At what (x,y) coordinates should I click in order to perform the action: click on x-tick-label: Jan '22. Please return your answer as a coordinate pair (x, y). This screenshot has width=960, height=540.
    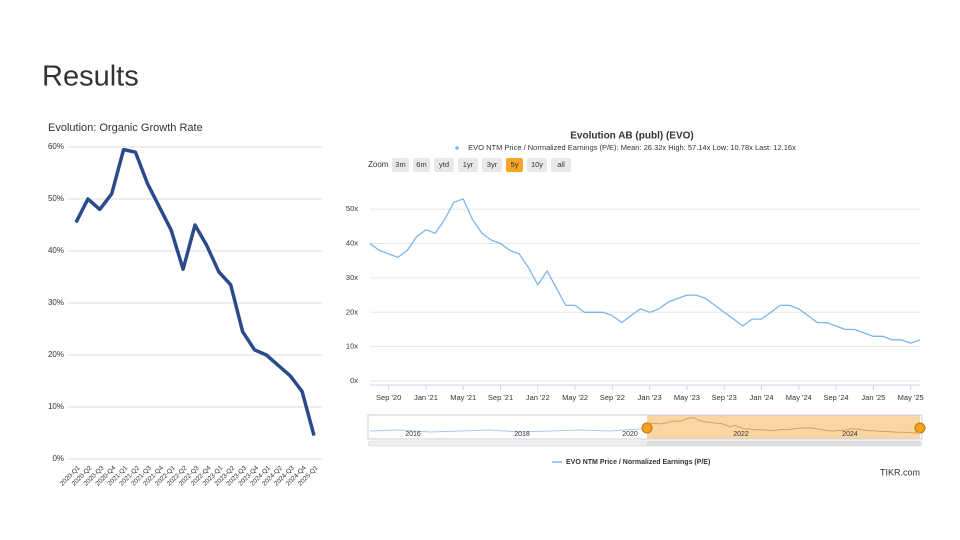
    Looking at the image, I should click on (538, 397).